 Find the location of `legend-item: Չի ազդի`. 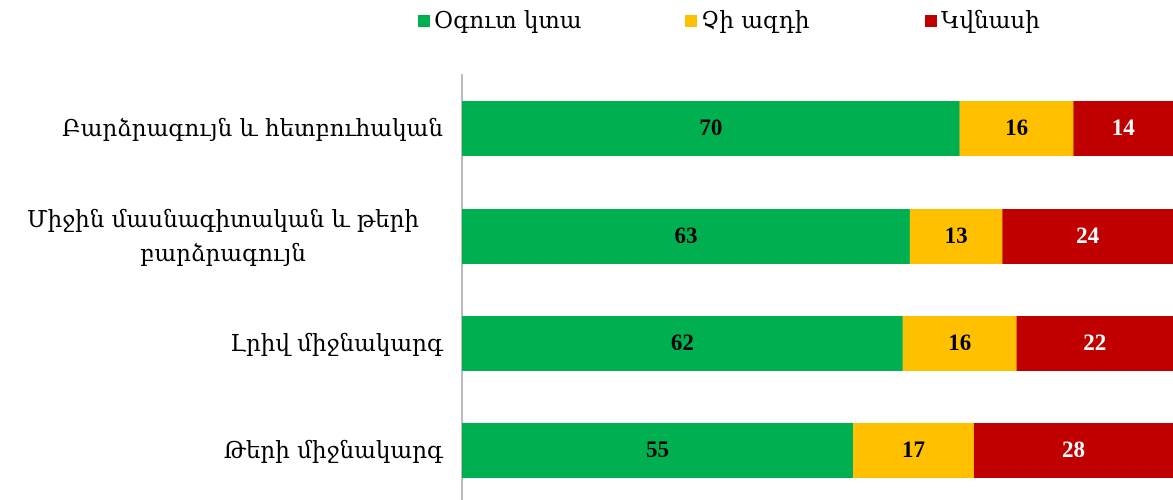

legend-item: Չի ազդի is located at coordinates (747, 21).